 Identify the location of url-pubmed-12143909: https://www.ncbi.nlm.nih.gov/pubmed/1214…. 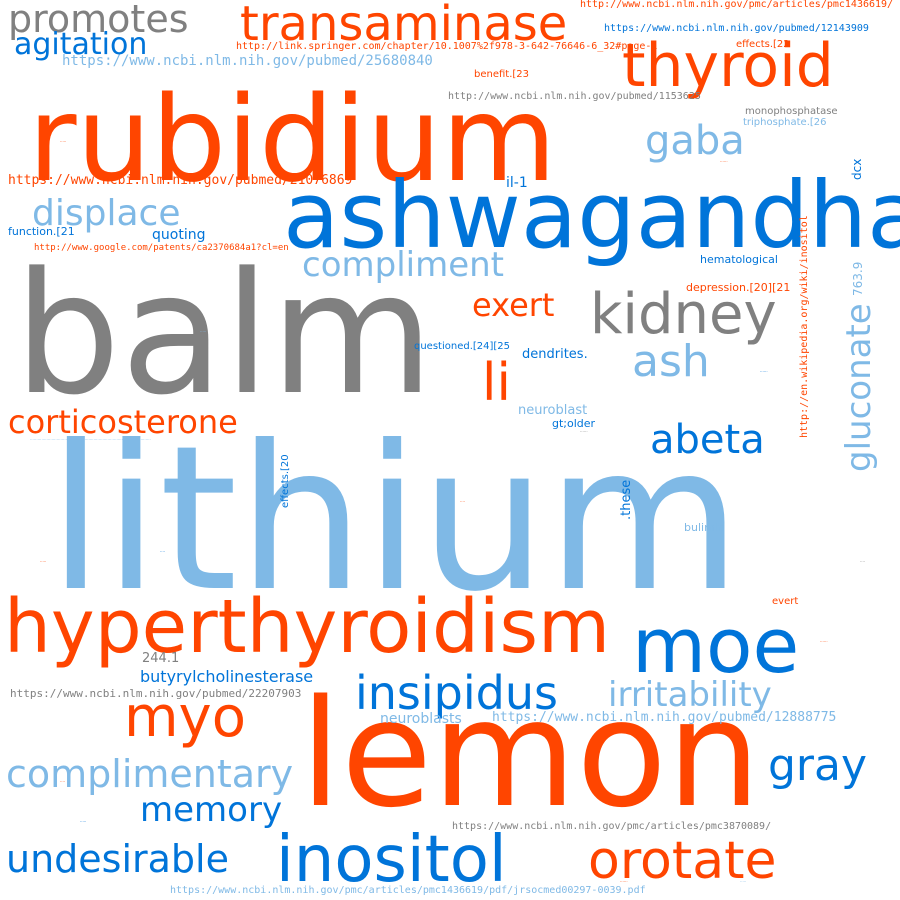
(736, 28).